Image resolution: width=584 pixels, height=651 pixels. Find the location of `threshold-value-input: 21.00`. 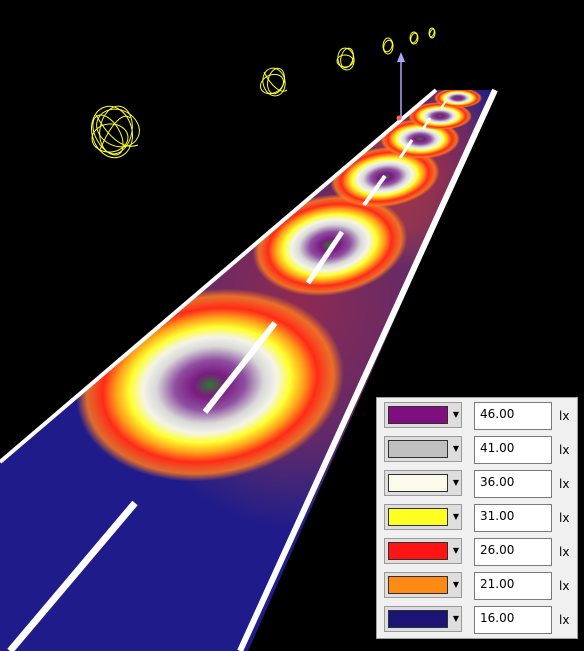

threshold-value-input: 21.00 is located at coordinates (513, 586).